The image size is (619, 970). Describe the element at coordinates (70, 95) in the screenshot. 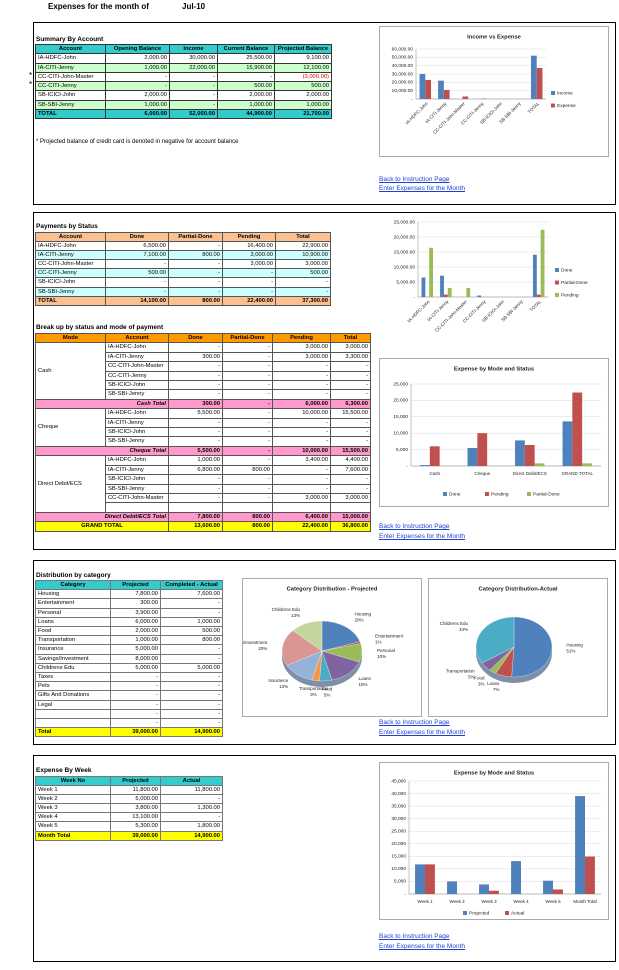

I see `table-cell: SB-ICICI-John` at that location.